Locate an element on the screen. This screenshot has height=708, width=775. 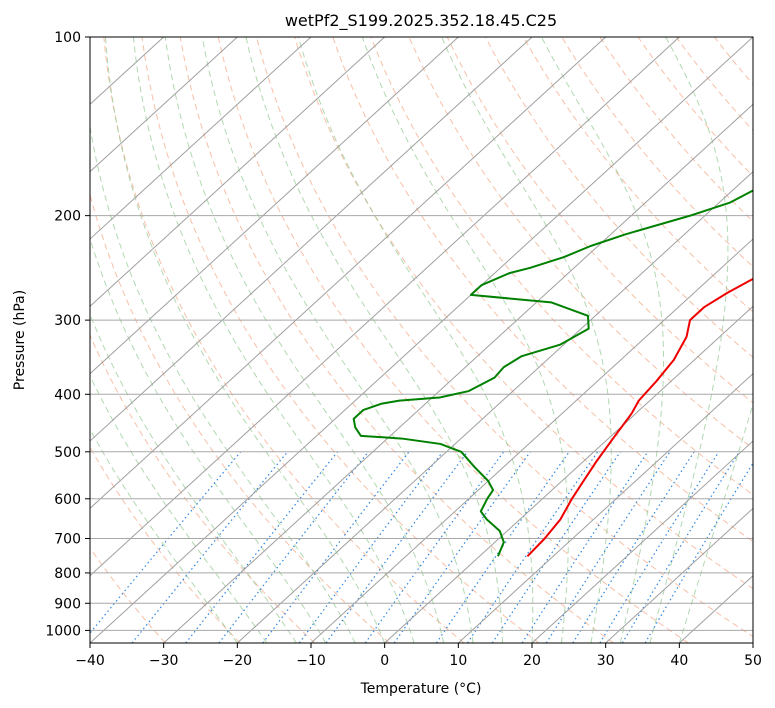
y-axis-label: Pressure (hPa) is located at coordinates (20, 340).